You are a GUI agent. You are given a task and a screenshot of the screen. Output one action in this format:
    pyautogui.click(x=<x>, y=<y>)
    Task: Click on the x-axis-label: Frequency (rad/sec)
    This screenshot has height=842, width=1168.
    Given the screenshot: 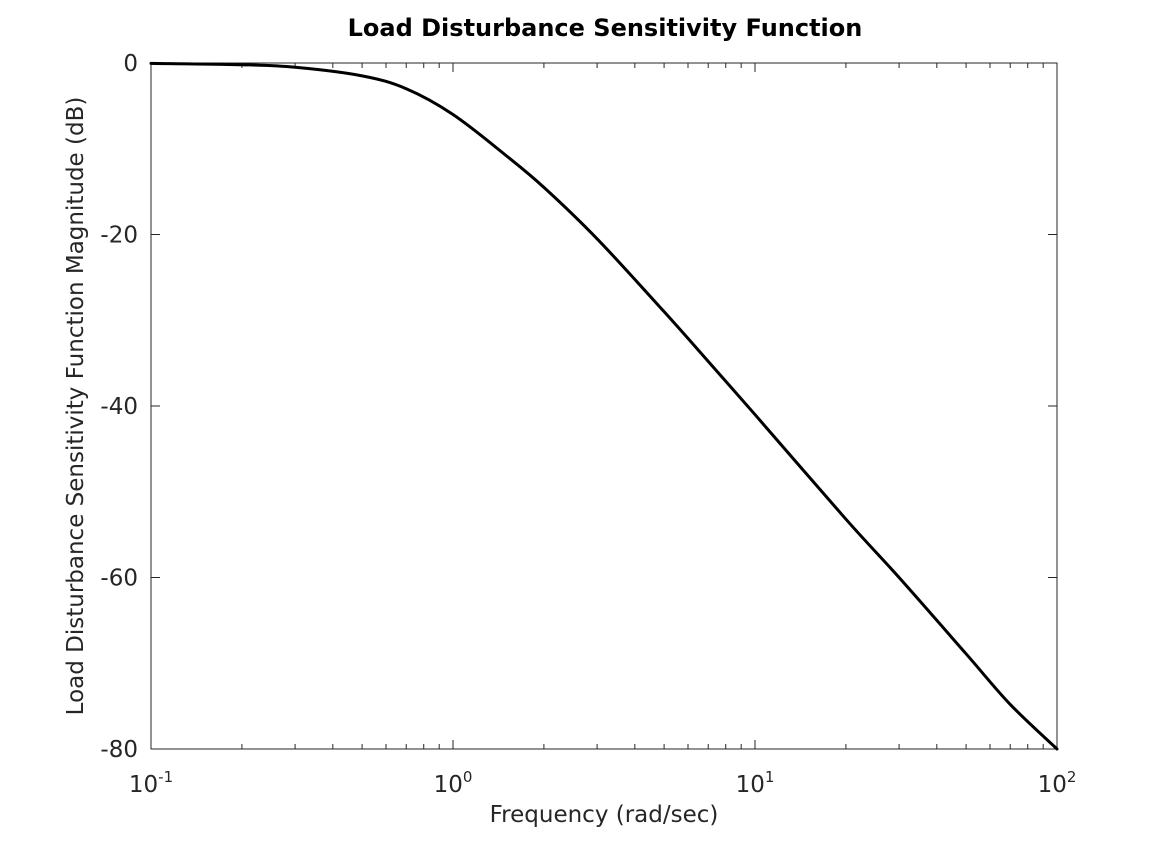 What is the action you would take?
    pyautogui.click(x=604, y=815)
    